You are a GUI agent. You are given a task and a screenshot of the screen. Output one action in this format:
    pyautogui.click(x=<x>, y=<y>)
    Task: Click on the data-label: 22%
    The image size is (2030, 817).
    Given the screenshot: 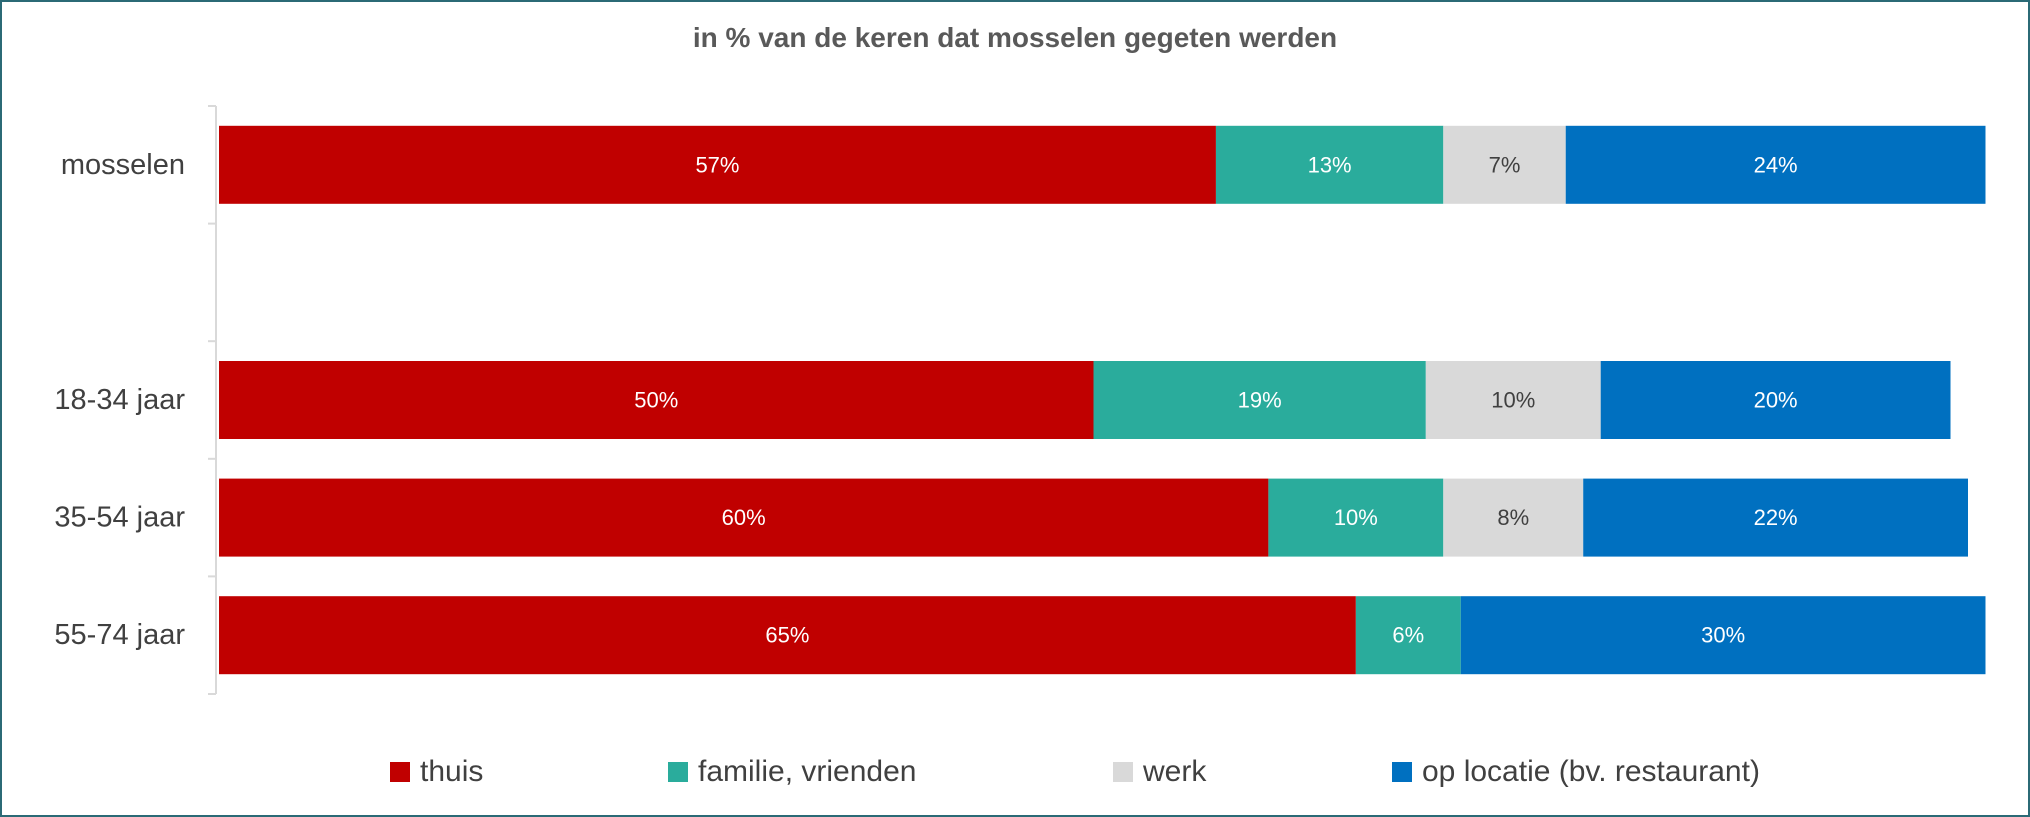 What is the action you would take?
    pyautogui.click(x=1776, y=517)
    